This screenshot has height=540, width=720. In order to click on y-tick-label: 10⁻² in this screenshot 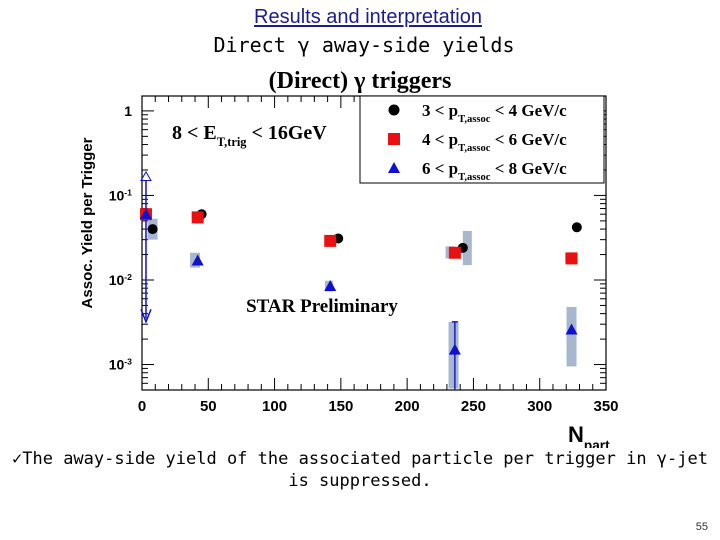, I will do `click(120, 280)`.